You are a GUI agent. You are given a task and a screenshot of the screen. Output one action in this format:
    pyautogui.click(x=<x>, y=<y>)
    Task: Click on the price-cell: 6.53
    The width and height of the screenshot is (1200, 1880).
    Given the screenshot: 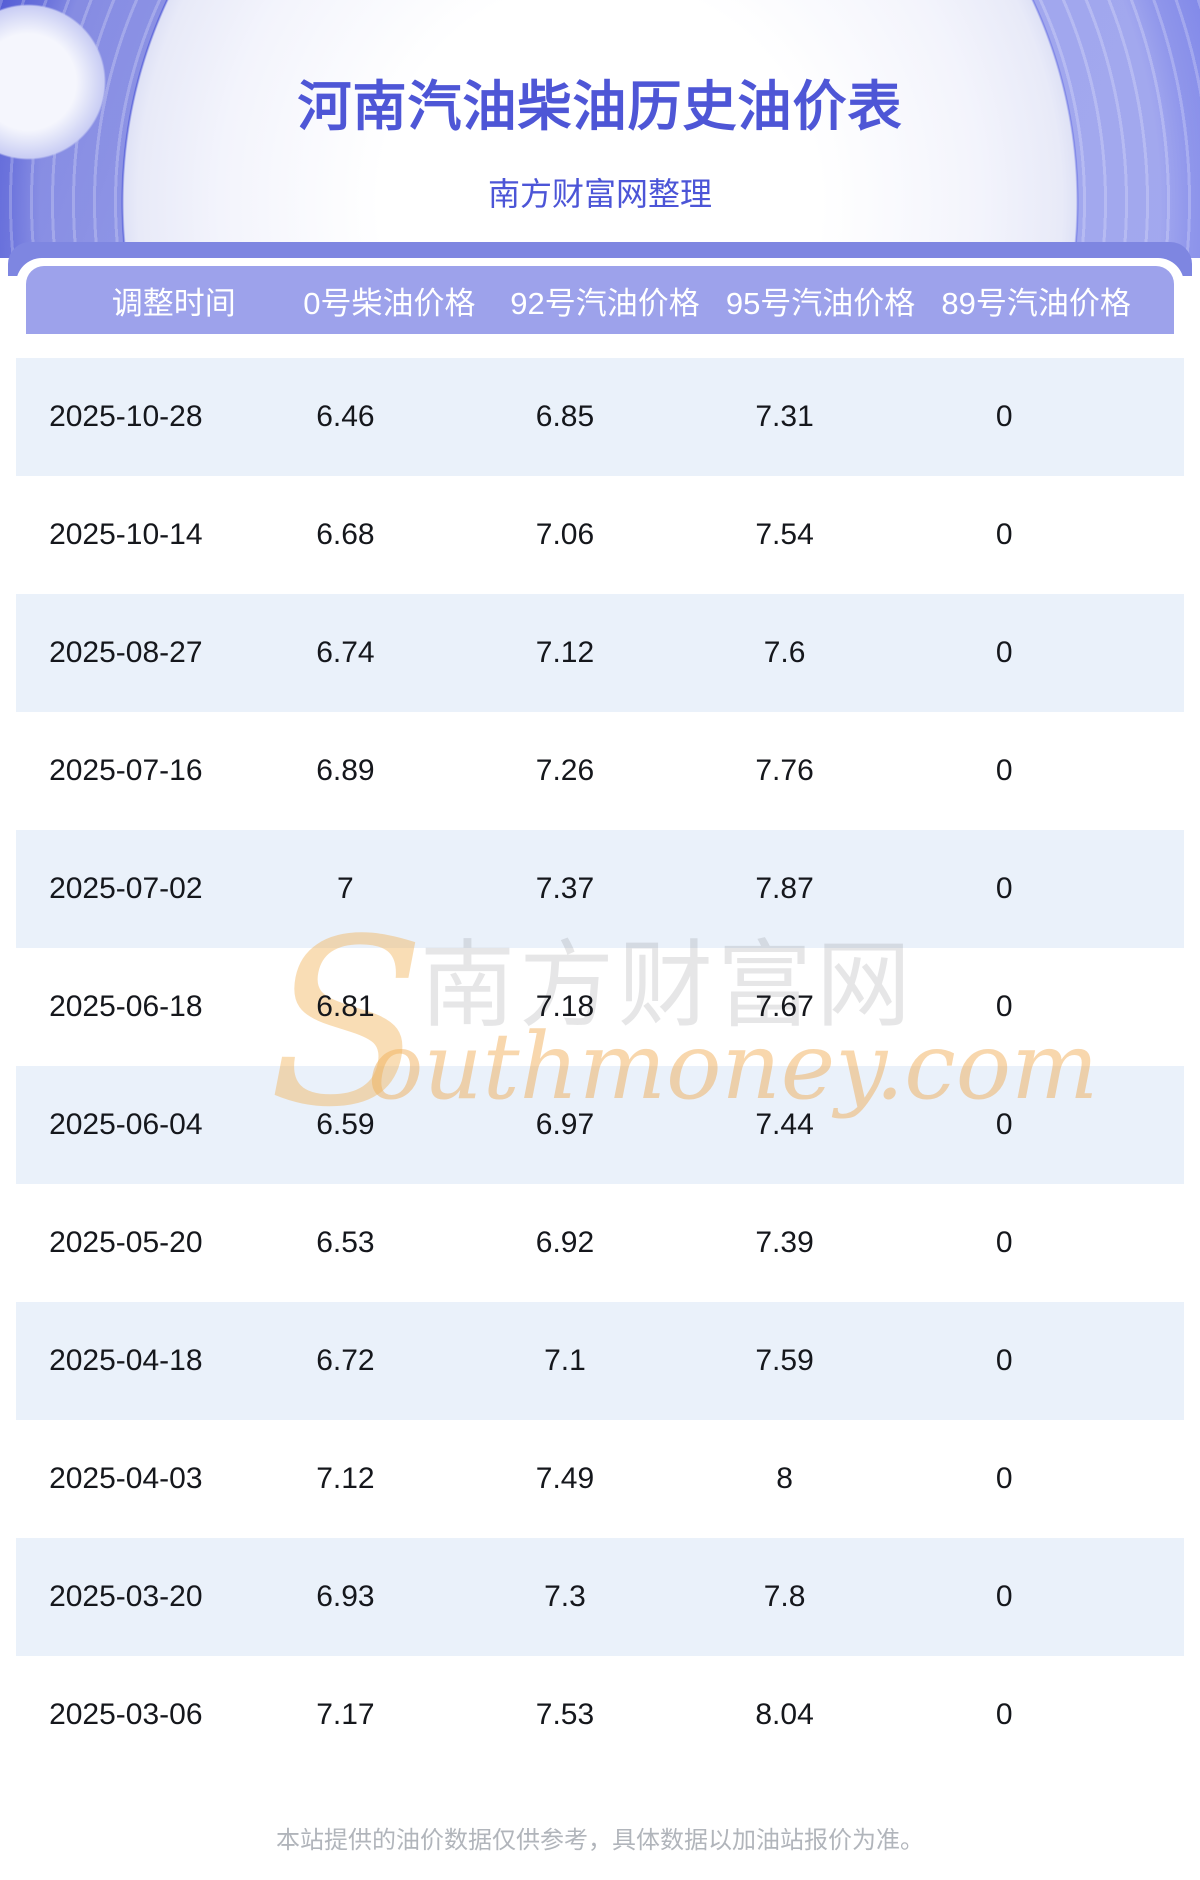 What is the action you would take?
    pyautogui.click(x=345, y=1242)
    